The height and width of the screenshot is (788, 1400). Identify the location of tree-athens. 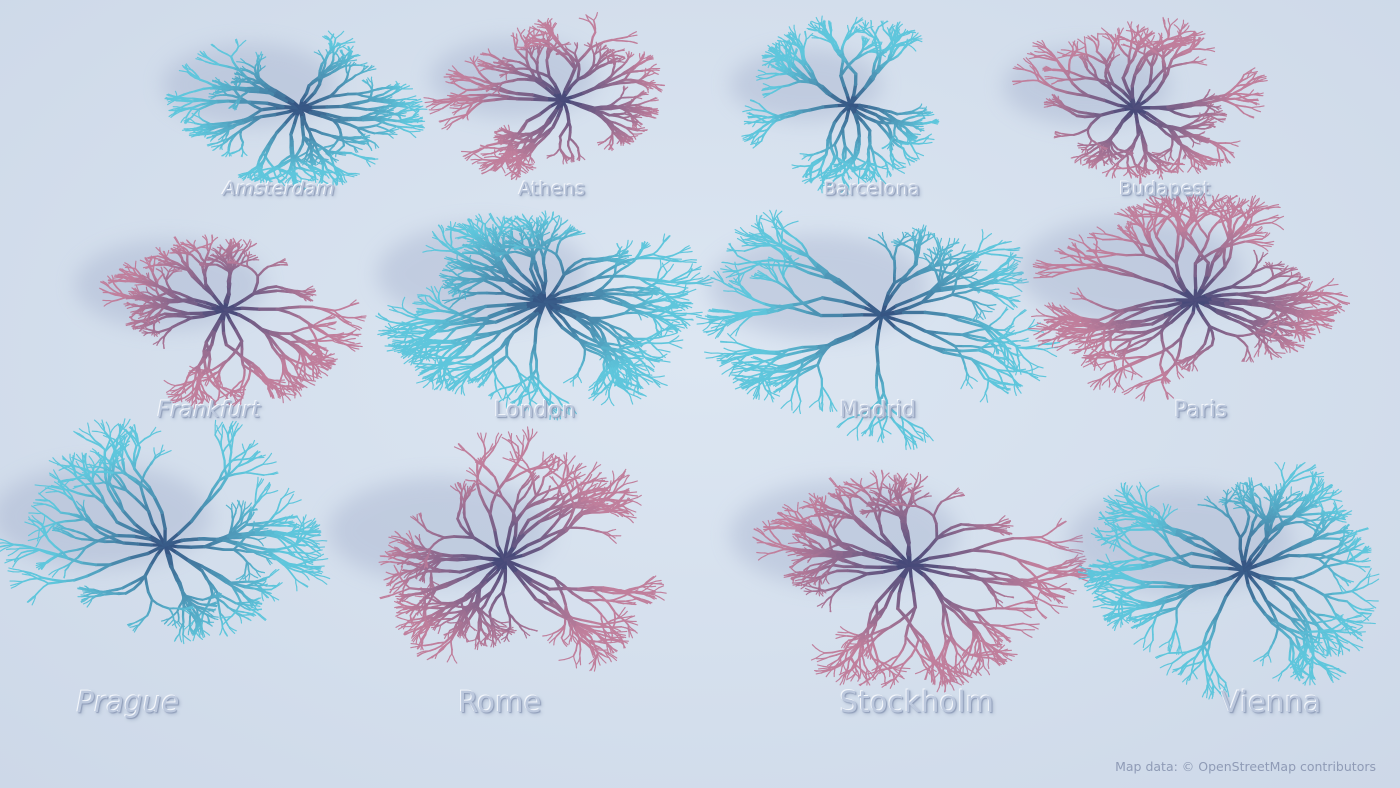
(544, 96).